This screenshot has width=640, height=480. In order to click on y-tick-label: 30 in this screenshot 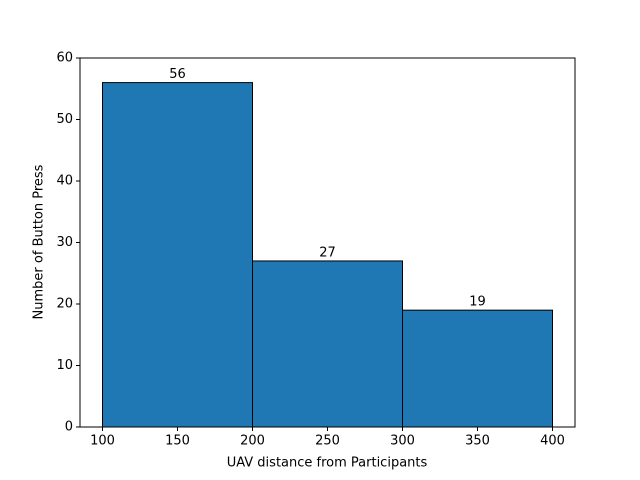, I will do `click(64, 242)`.